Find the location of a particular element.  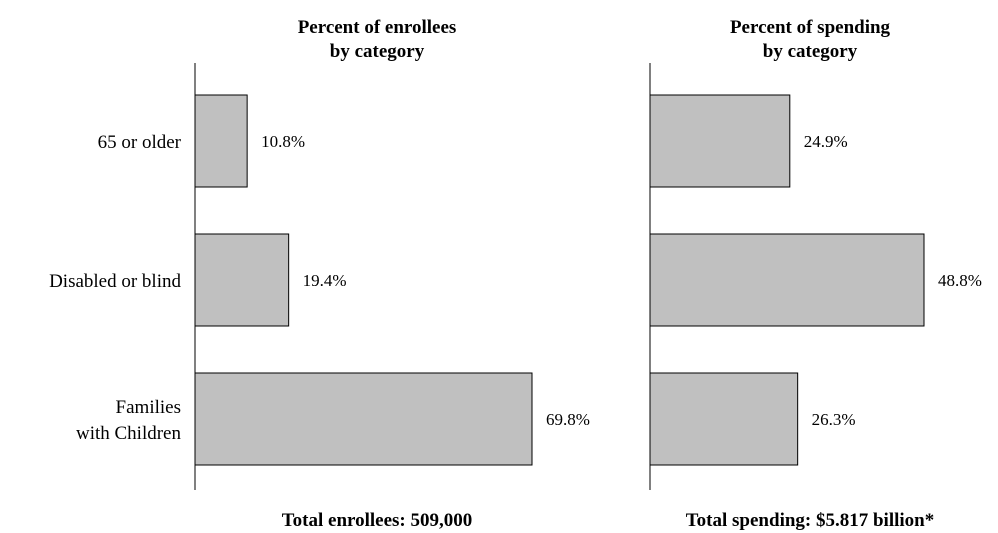

panel1-bar-label-3: 69.8% is located at coordinates (568, 419).